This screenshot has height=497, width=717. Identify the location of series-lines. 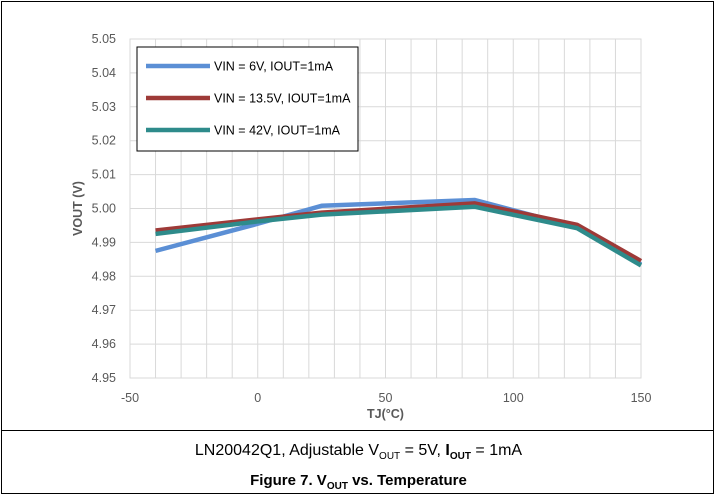
(398, 232).